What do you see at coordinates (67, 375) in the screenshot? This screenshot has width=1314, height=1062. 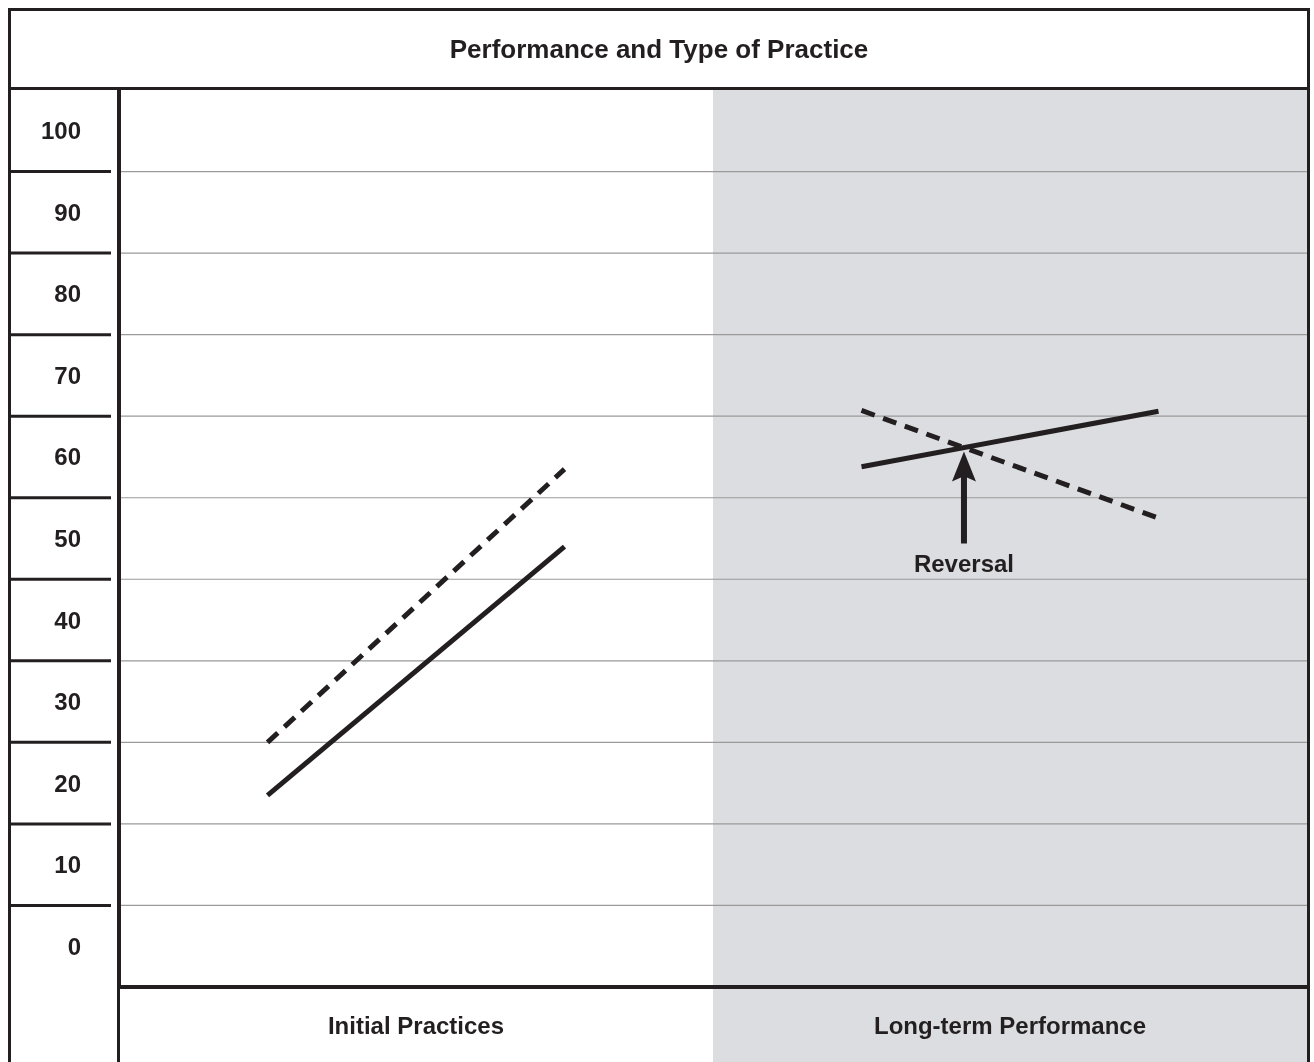 I see `y-tick-label: 70` at bounding box center [67, 375].